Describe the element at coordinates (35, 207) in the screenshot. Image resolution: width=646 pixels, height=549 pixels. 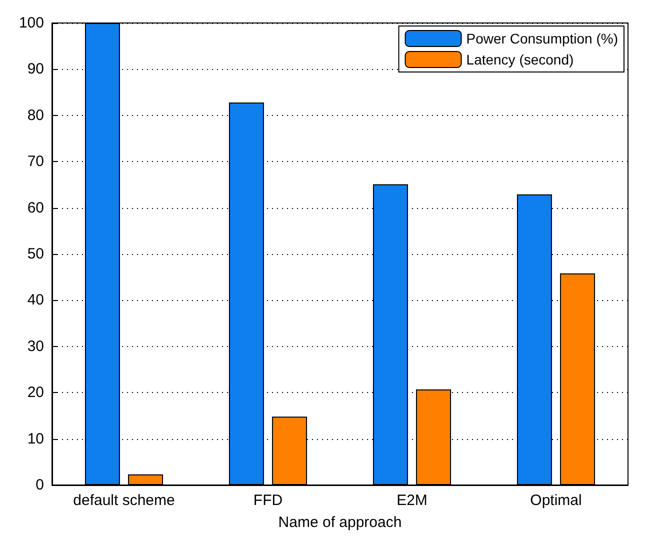
I see `y-tick-label: 60` at that location.